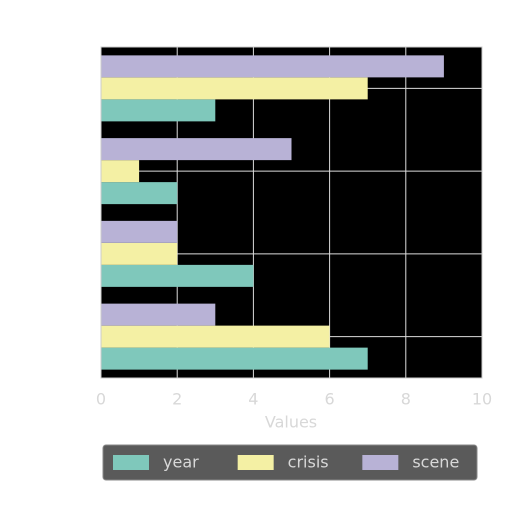 This screenshot has height=516, width=512. What do you see at coordinates (308, 462) in the screenshot?
I see `legend-label: crisis` at bounding box center [308, 462].